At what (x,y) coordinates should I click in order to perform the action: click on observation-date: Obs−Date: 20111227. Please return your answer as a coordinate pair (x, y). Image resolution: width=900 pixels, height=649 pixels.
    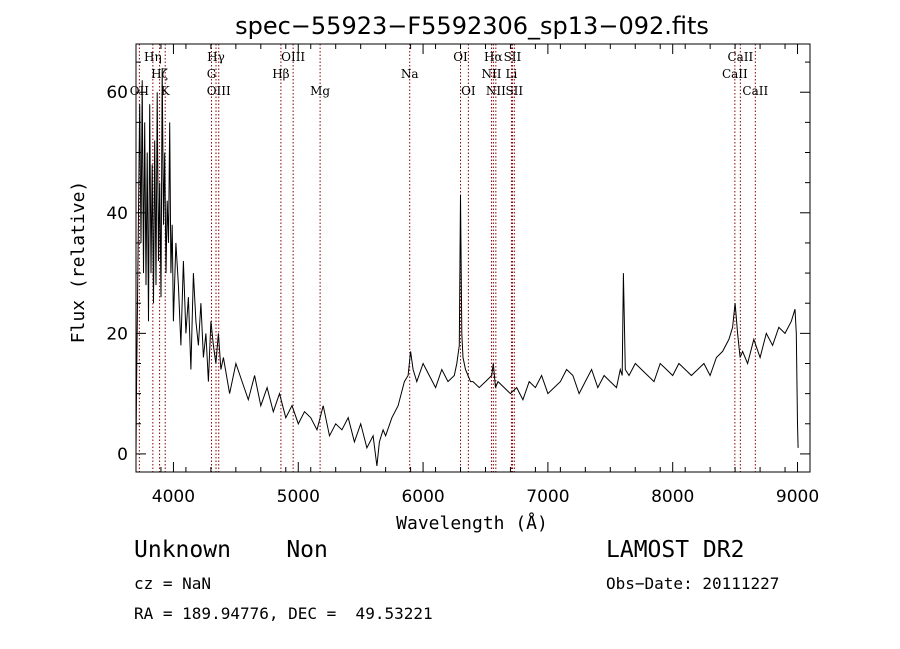
    Looking at the image, I should click on (693, 583).